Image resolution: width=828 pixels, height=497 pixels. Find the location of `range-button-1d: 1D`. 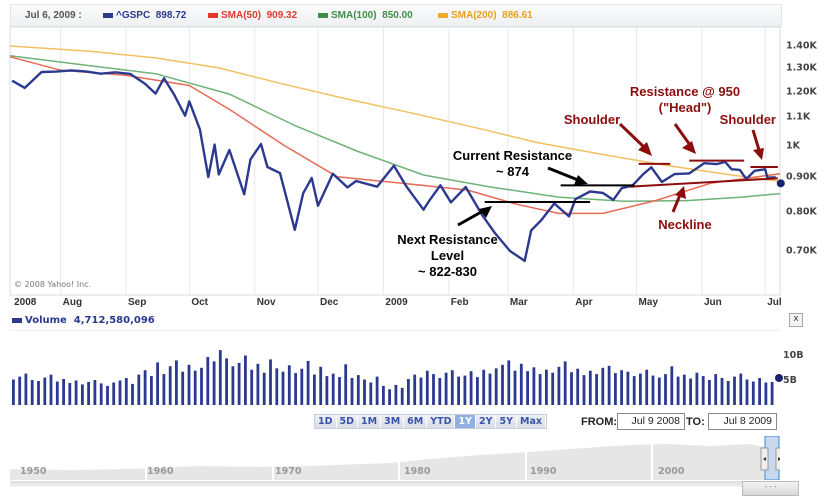

range-button-1d: 1D is located at coordinates (326, 421).